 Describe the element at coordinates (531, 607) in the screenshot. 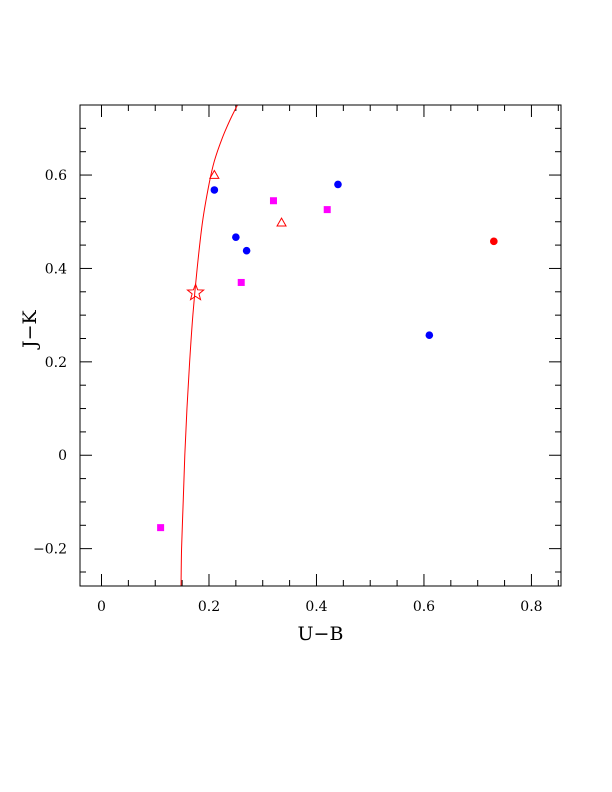

I see `x-tick-label: 0.8` at that location.